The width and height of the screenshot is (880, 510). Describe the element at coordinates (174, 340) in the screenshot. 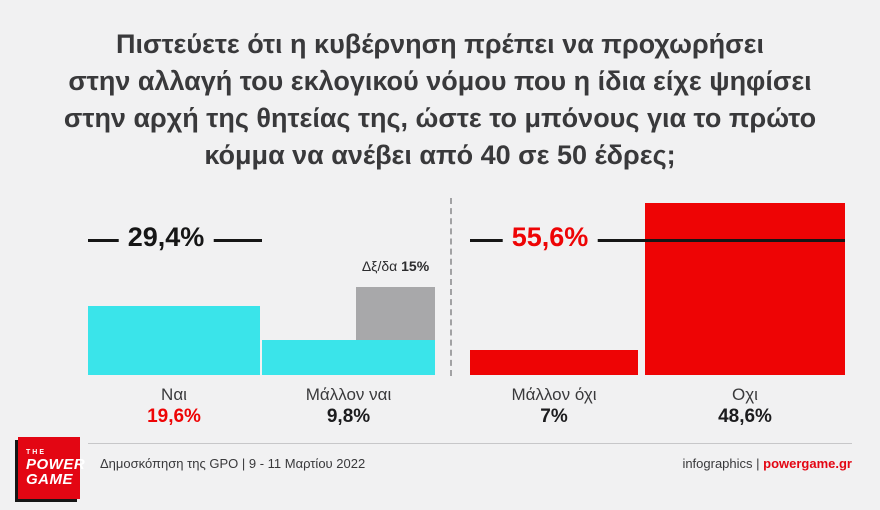

I see `bar-yes` at that location.